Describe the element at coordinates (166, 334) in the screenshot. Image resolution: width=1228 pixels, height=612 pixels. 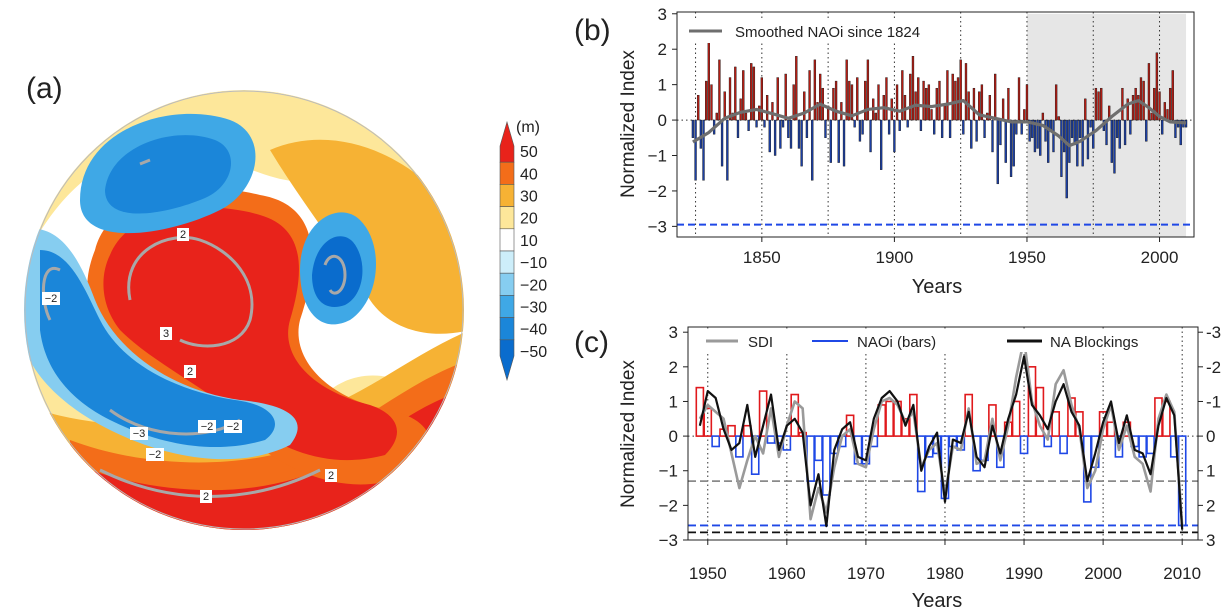
I see `svg-text: 3` at that location.